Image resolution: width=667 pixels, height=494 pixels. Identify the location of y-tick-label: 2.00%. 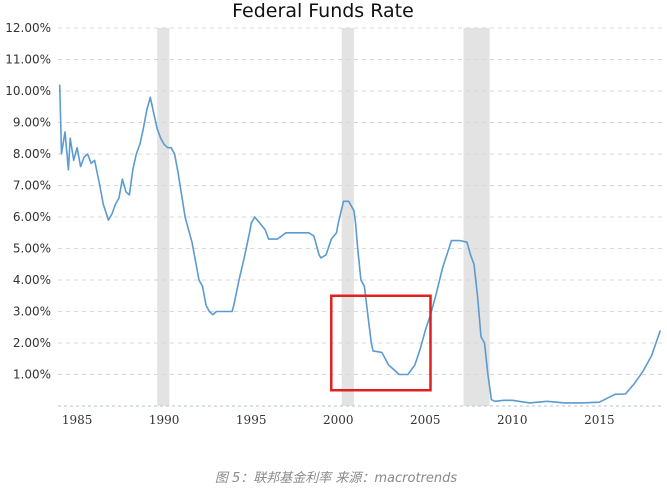
(32, 343).